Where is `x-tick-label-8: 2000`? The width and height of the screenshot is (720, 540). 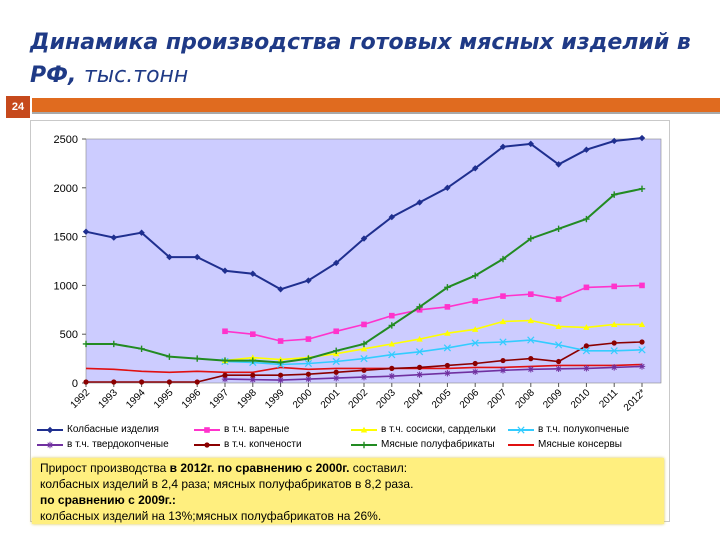 x-tick-label-8: 2000 is located at coordinates (303, 399).